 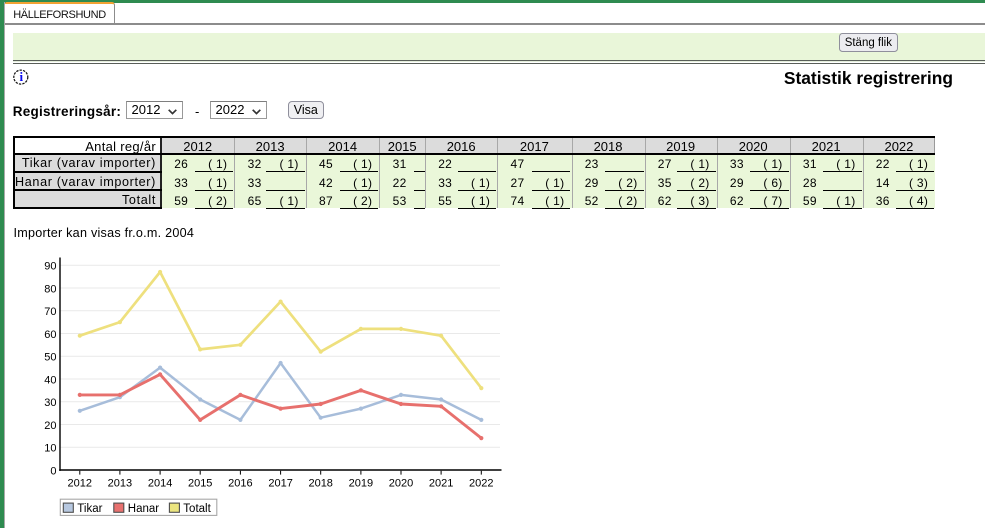 I want to click on svg-text: 2019, so click(x=361, y=483).